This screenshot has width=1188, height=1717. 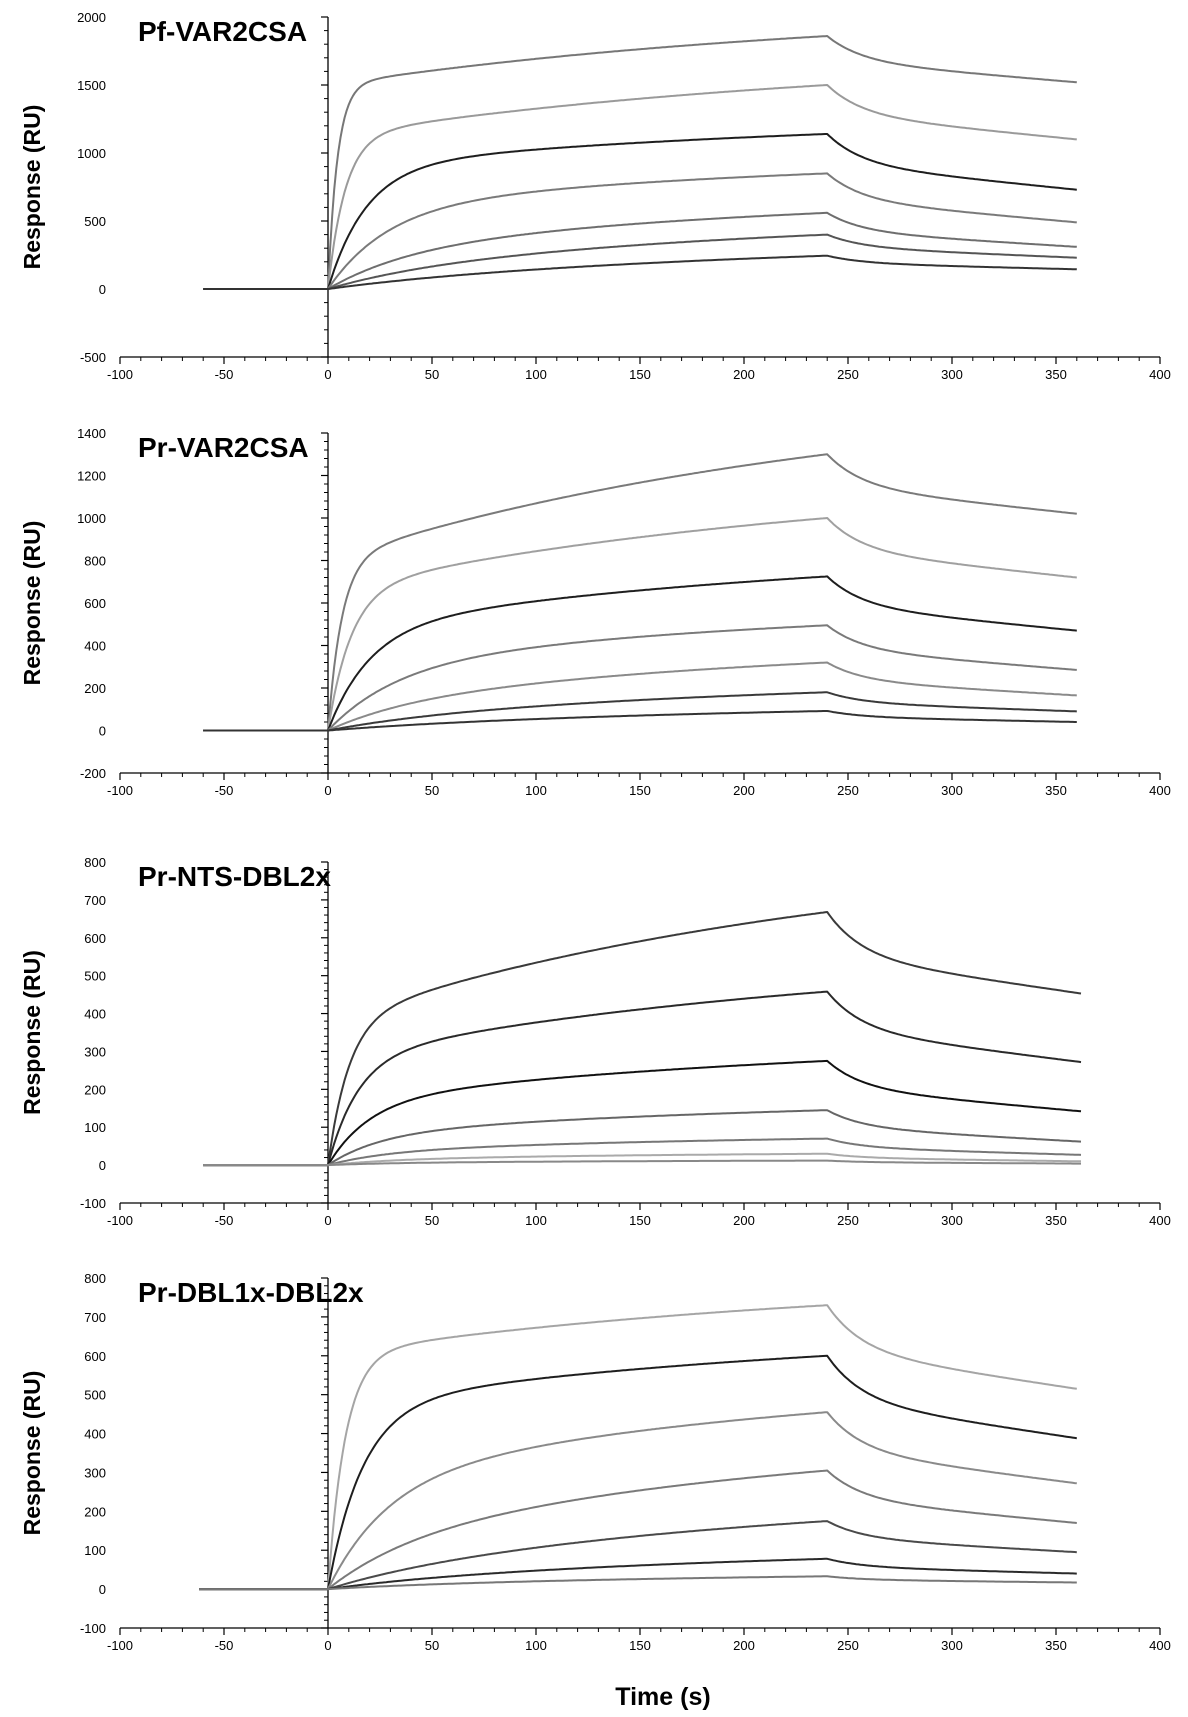 What do you see at coordinates (91, 153) in the screenshot?
I see `y-tick-label: 1000` at bounding box center [91, 153].